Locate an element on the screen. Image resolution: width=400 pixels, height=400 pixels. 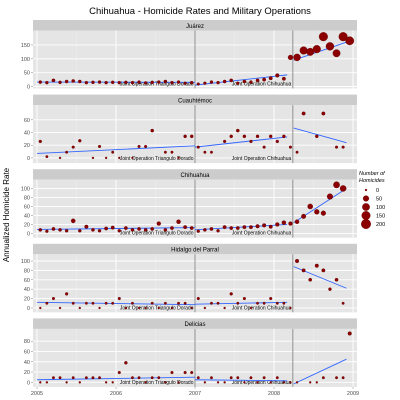
y-tick-label: 150 is located at coordinates (25, 46).